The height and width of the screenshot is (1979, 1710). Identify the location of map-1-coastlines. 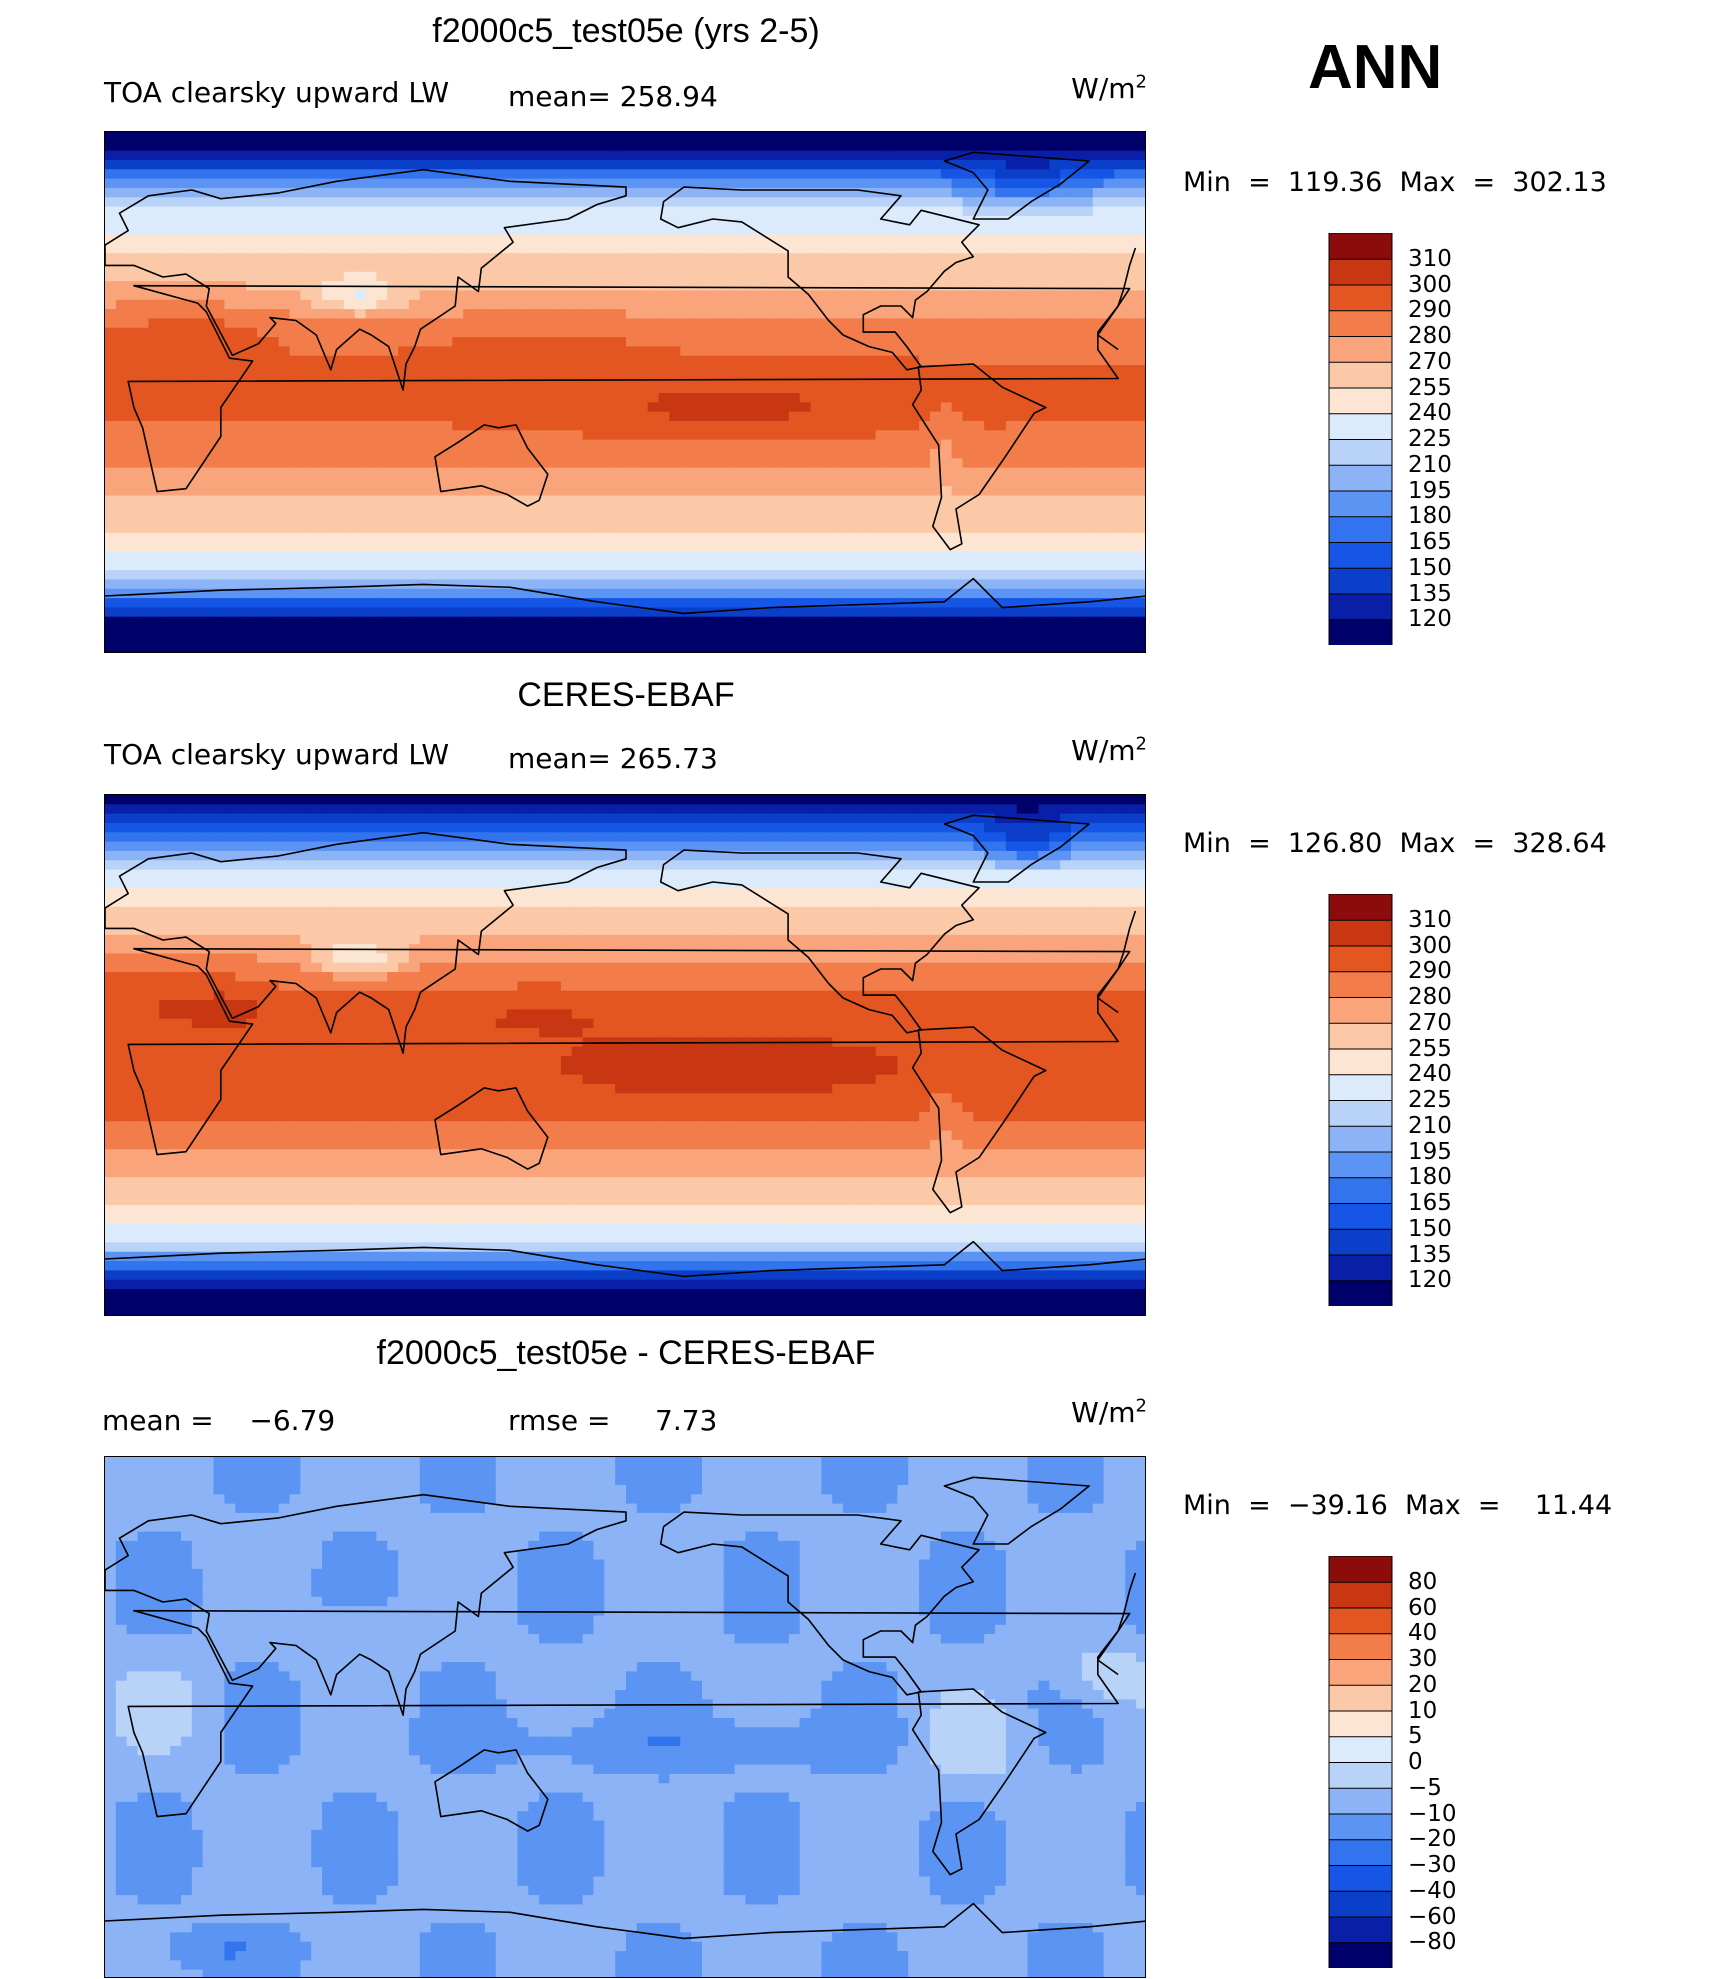
(625, 383).